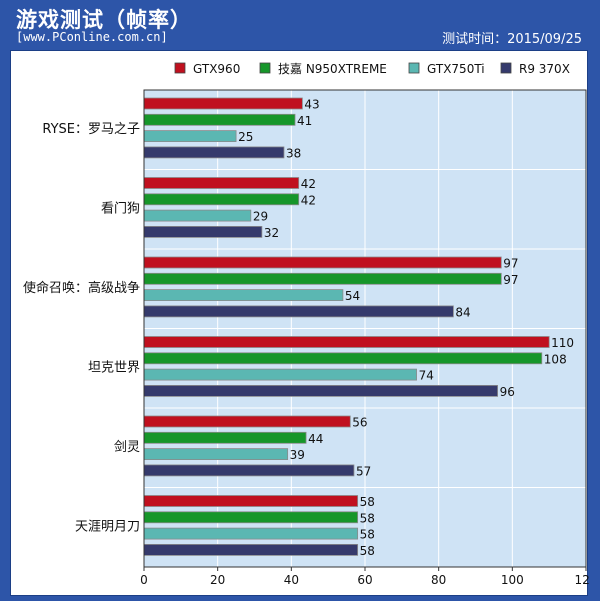 The image size is (600, 601). I want to click on x-tick-label-6: 120, so click(582, 580).